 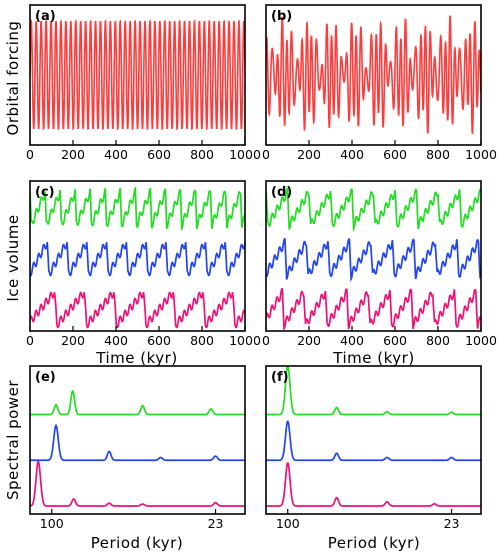 I want to click on panel-label-b: (b), so click(x=281, y=16).